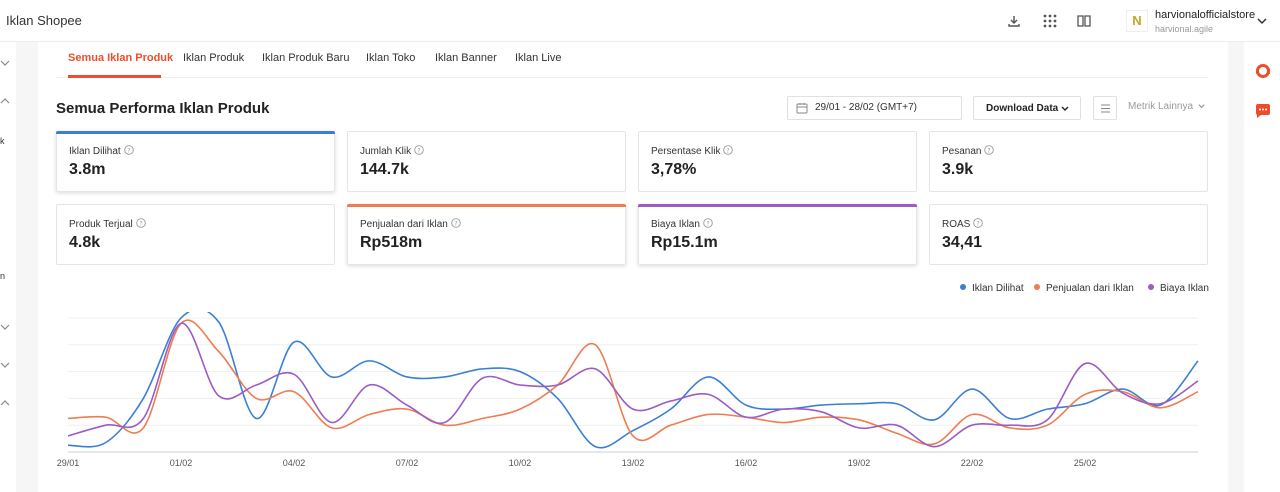 This screenshot has height=492, width=1280. What do you see at coordinates (306, 58) in the screenshot?
I see `tab-iklan-produk-baru: Iklan Produk Baru` at bounding box center [306, 58].